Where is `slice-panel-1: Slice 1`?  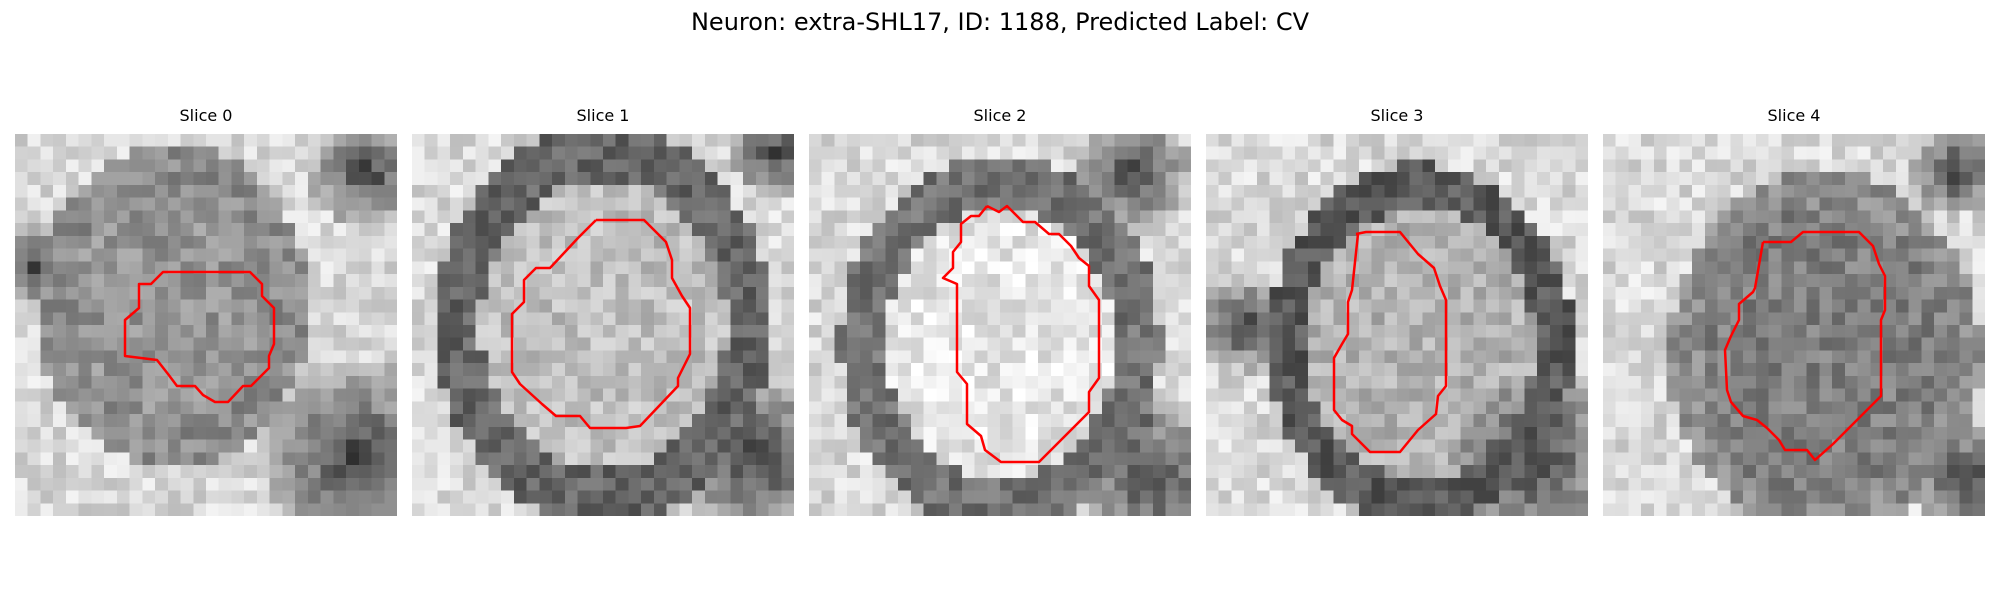
slice-panel-1: Slice 1 is located at coordinates (603, 311).